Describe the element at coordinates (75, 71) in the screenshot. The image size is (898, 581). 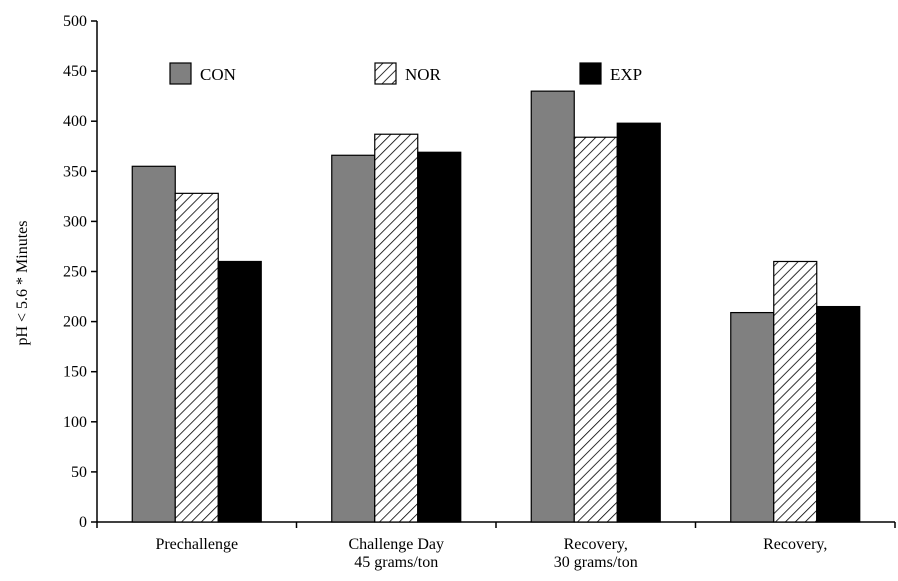
I see `y-tick-label: 450` at that location.